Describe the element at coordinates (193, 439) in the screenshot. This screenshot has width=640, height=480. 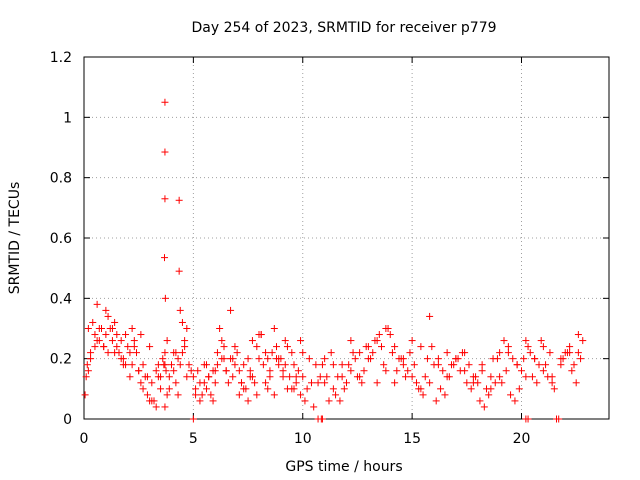
I see `x-tick-label: 5` at that location.